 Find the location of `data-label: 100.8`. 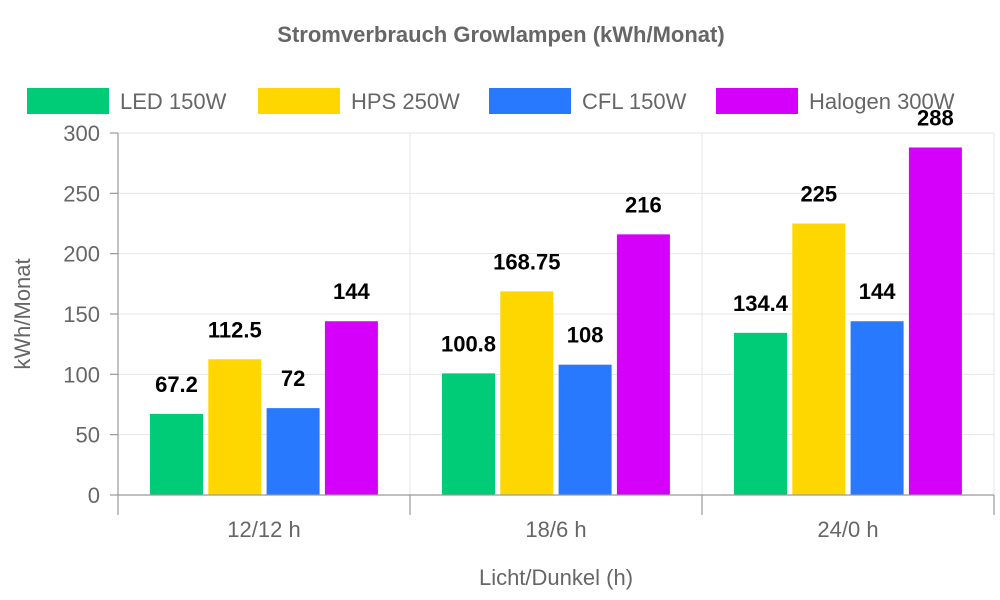

data-label: 100.8 is located at coordinates (468, 343).